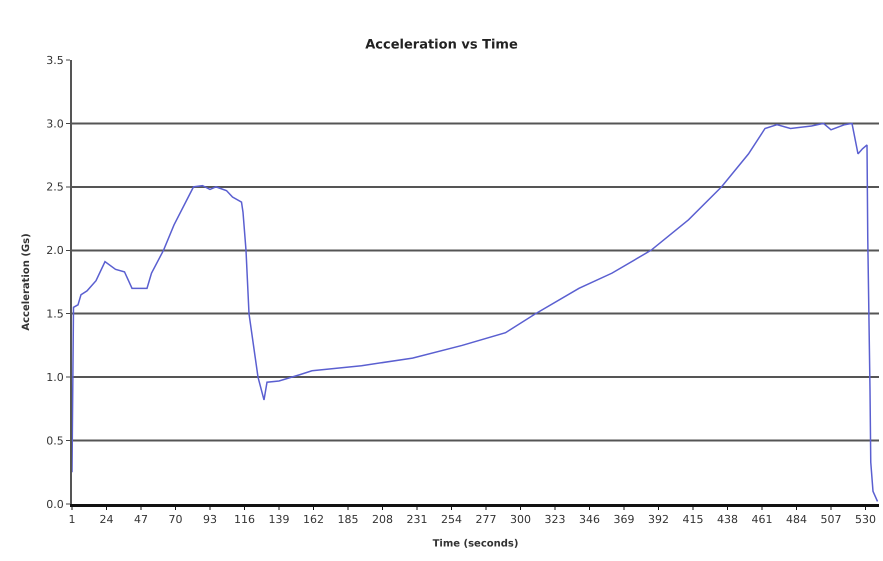  Describe the element at coordinates (475, 544) in the screenshot. I see `x-axis-title: Time (seconds)` at that location.